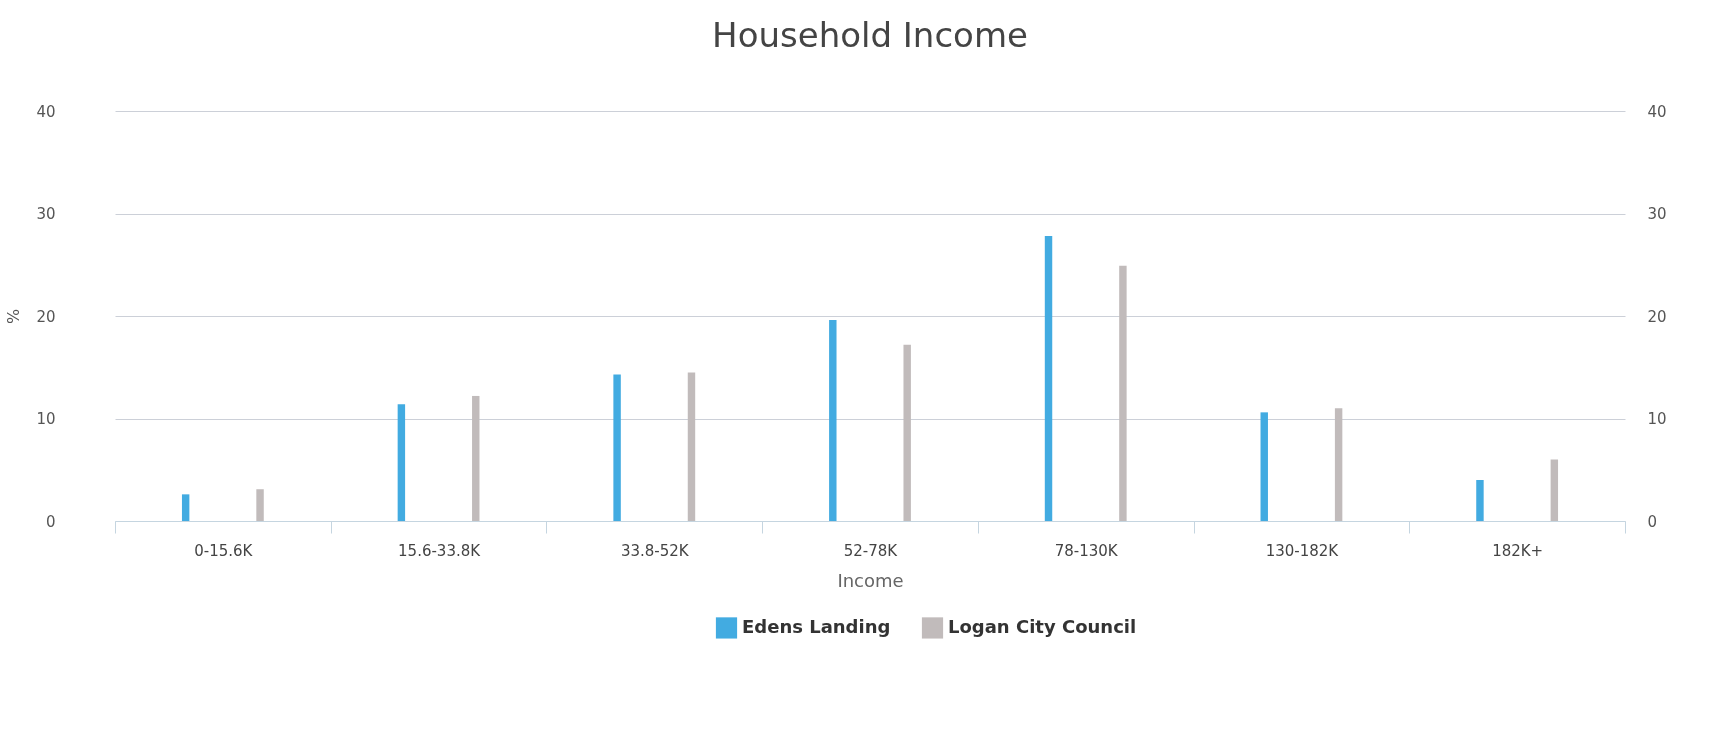 This screenshot has width=1723, height=736. Describe the element at coordinates (46, 214) in the screenshot. I see `y-tick-label: 30` at that location.